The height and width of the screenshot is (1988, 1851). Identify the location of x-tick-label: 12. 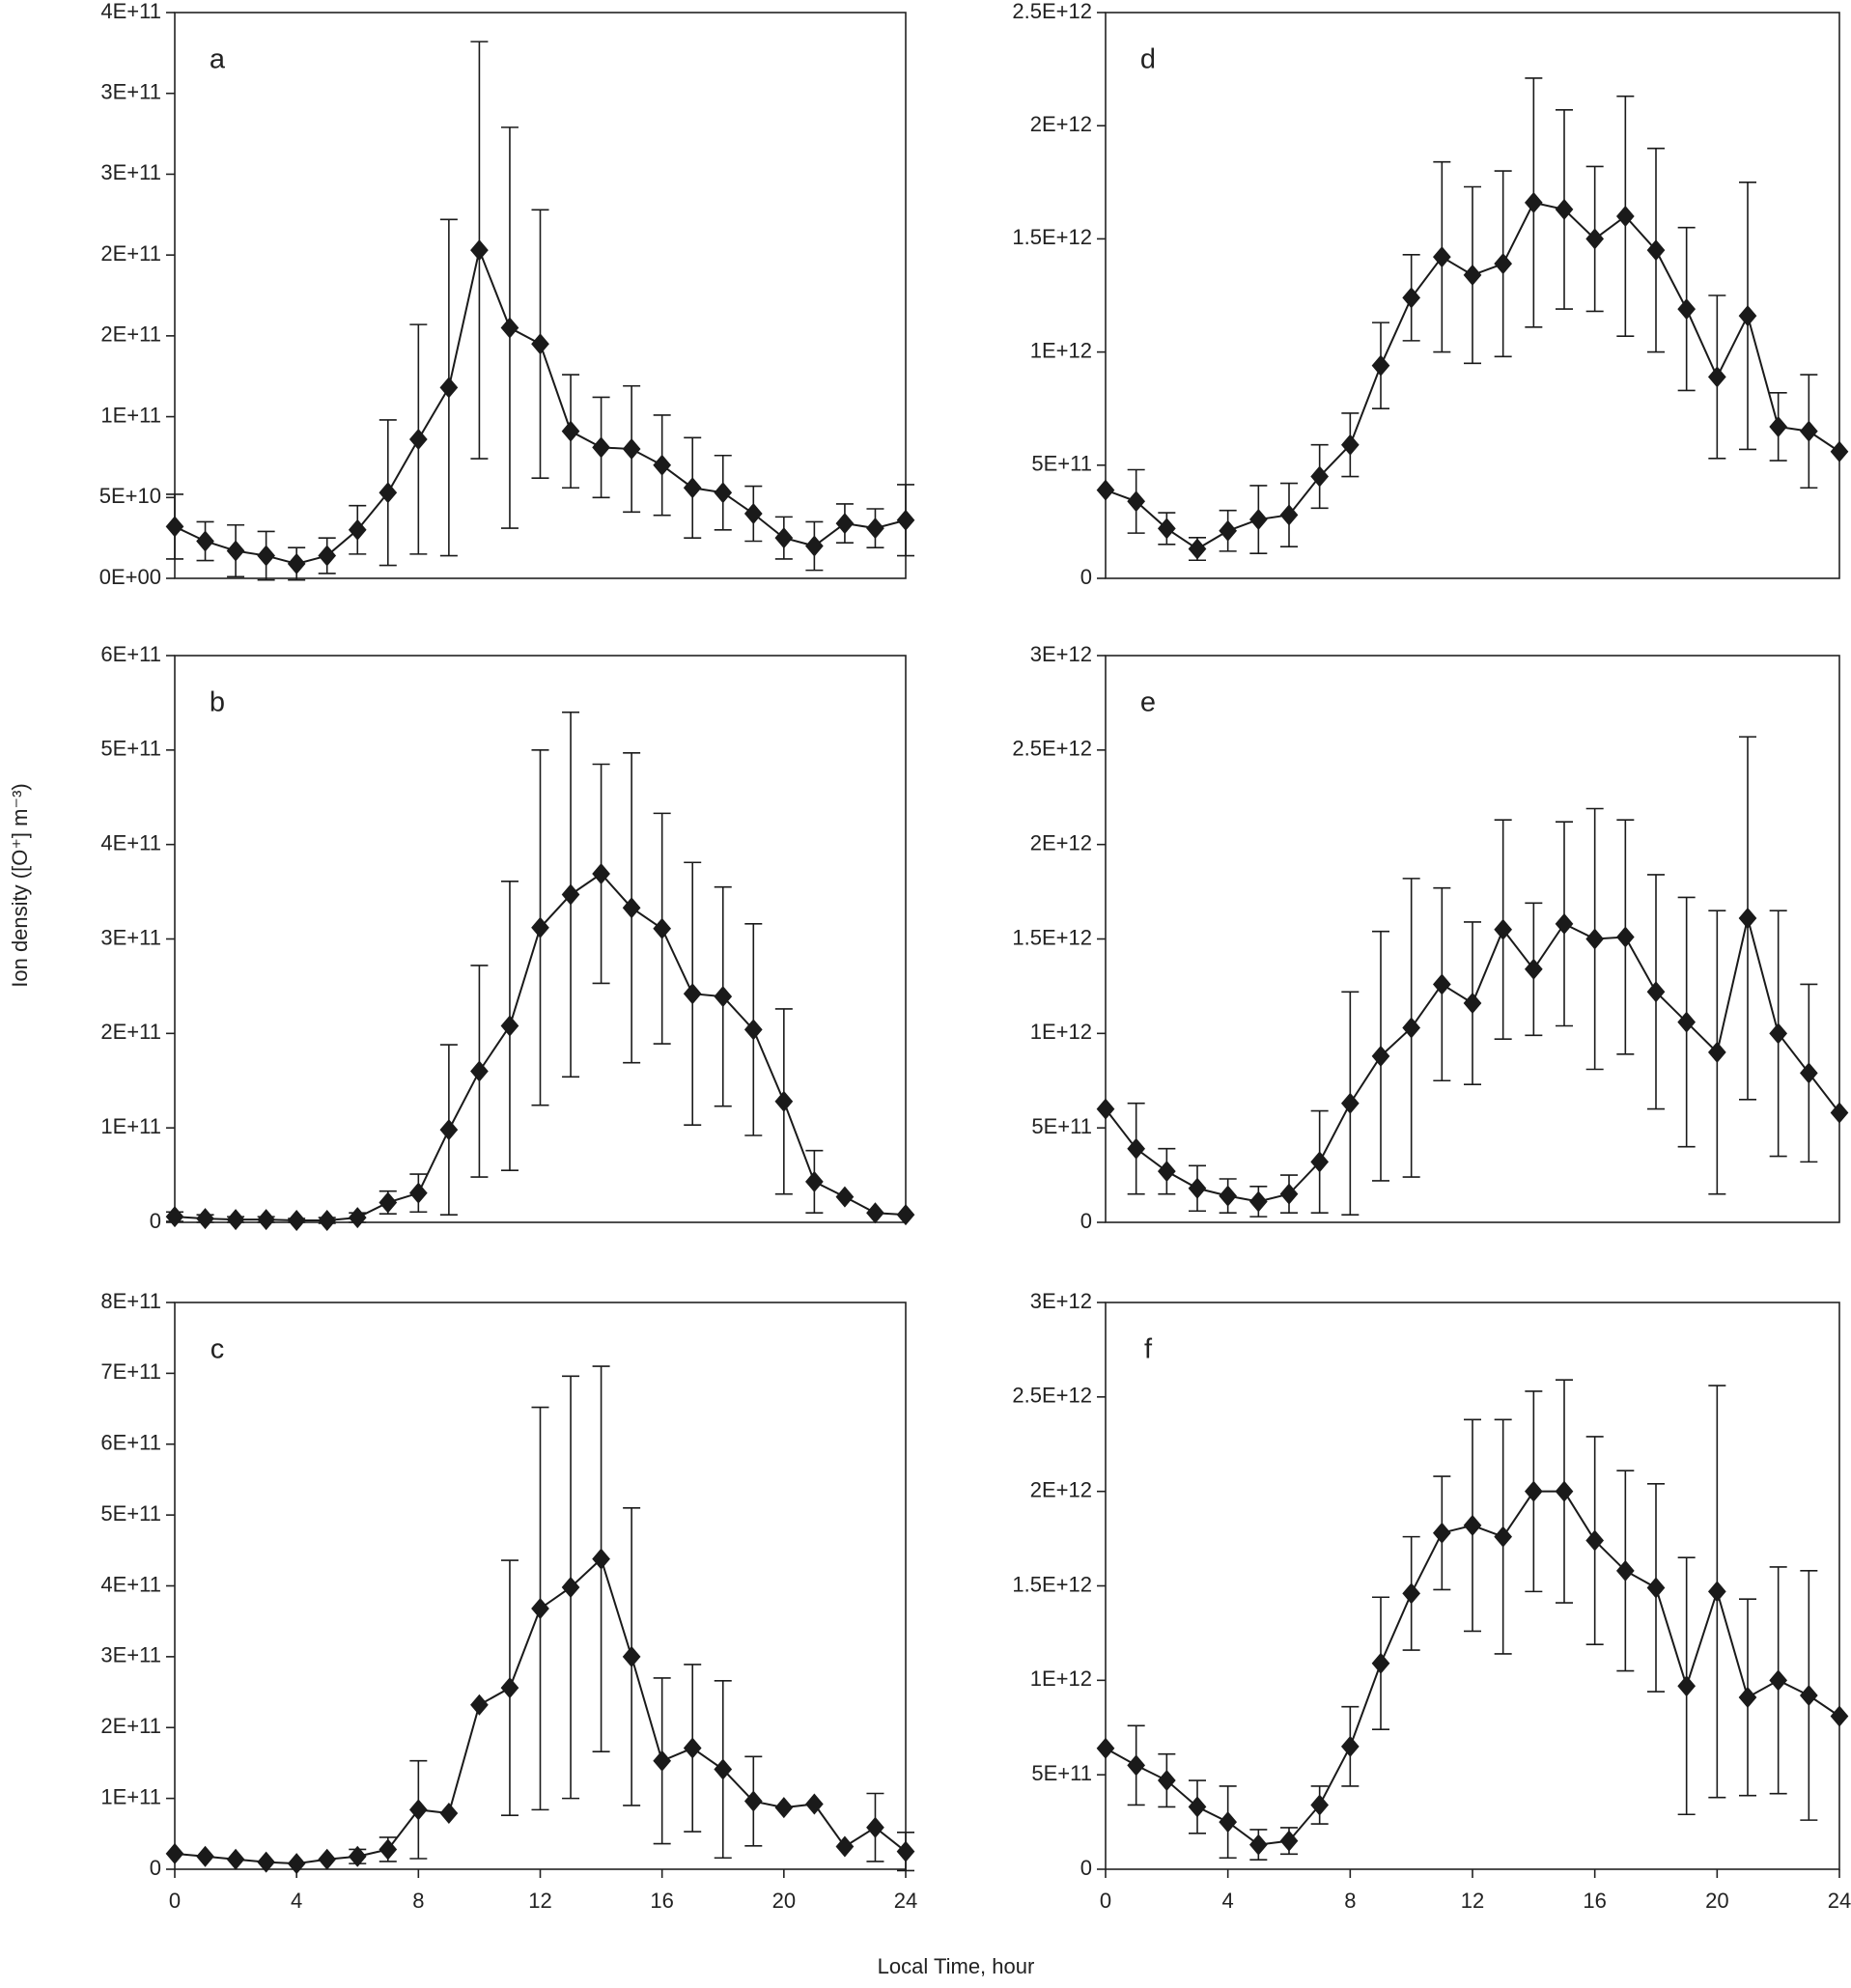
(1472, 1901).